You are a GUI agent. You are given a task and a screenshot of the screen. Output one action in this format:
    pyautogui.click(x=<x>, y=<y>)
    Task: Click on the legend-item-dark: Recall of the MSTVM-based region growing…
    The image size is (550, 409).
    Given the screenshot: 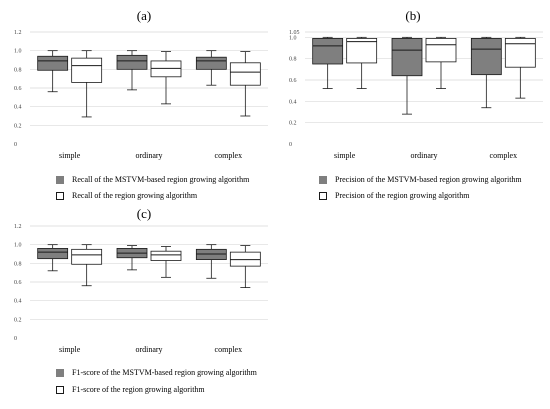 What is the action you would take?
    pyautogui.click(x=152, y=179)
    